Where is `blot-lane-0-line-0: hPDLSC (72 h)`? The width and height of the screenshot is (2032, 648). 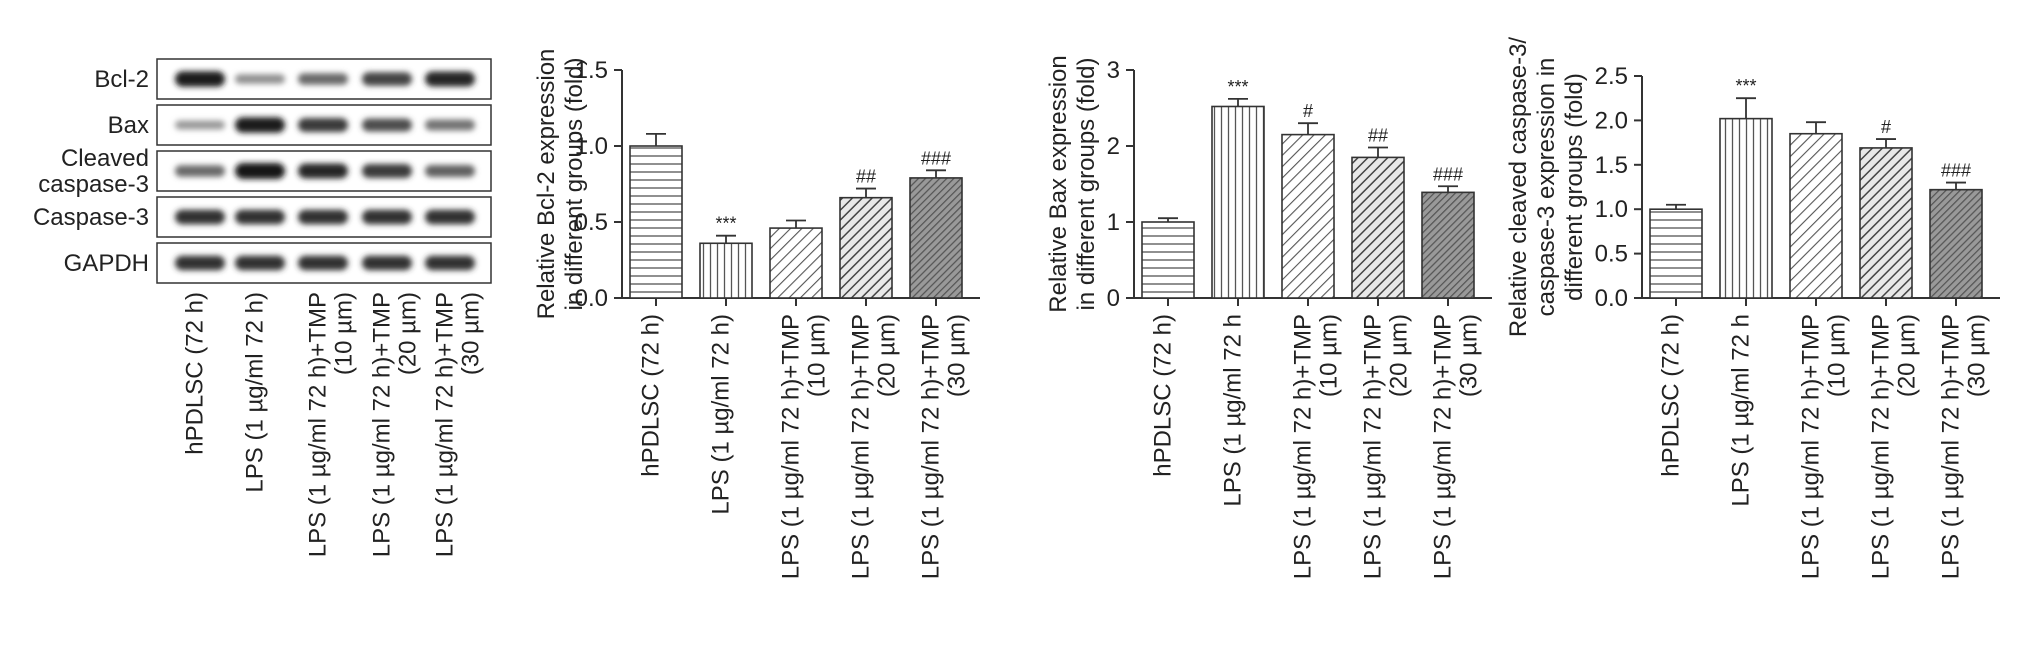
blot-lane-0-line-0: hPDLSC (72 h) is located at coordinates (194, 373).